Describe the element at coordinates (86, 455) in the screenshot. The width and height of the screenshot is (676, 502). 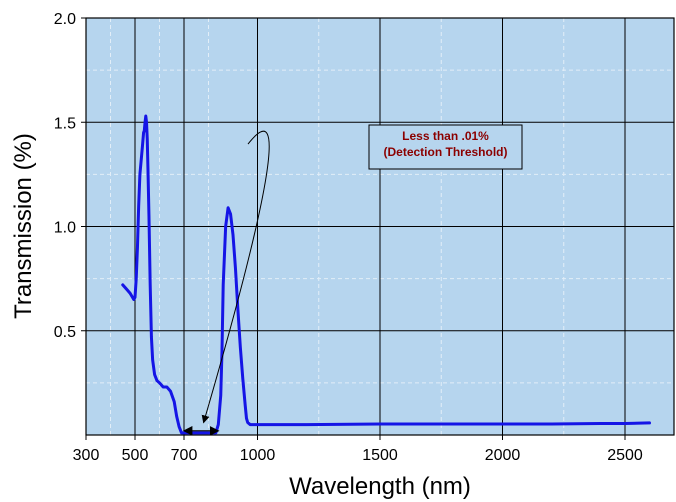
I see `x-tick-label-0: 300` at that location.